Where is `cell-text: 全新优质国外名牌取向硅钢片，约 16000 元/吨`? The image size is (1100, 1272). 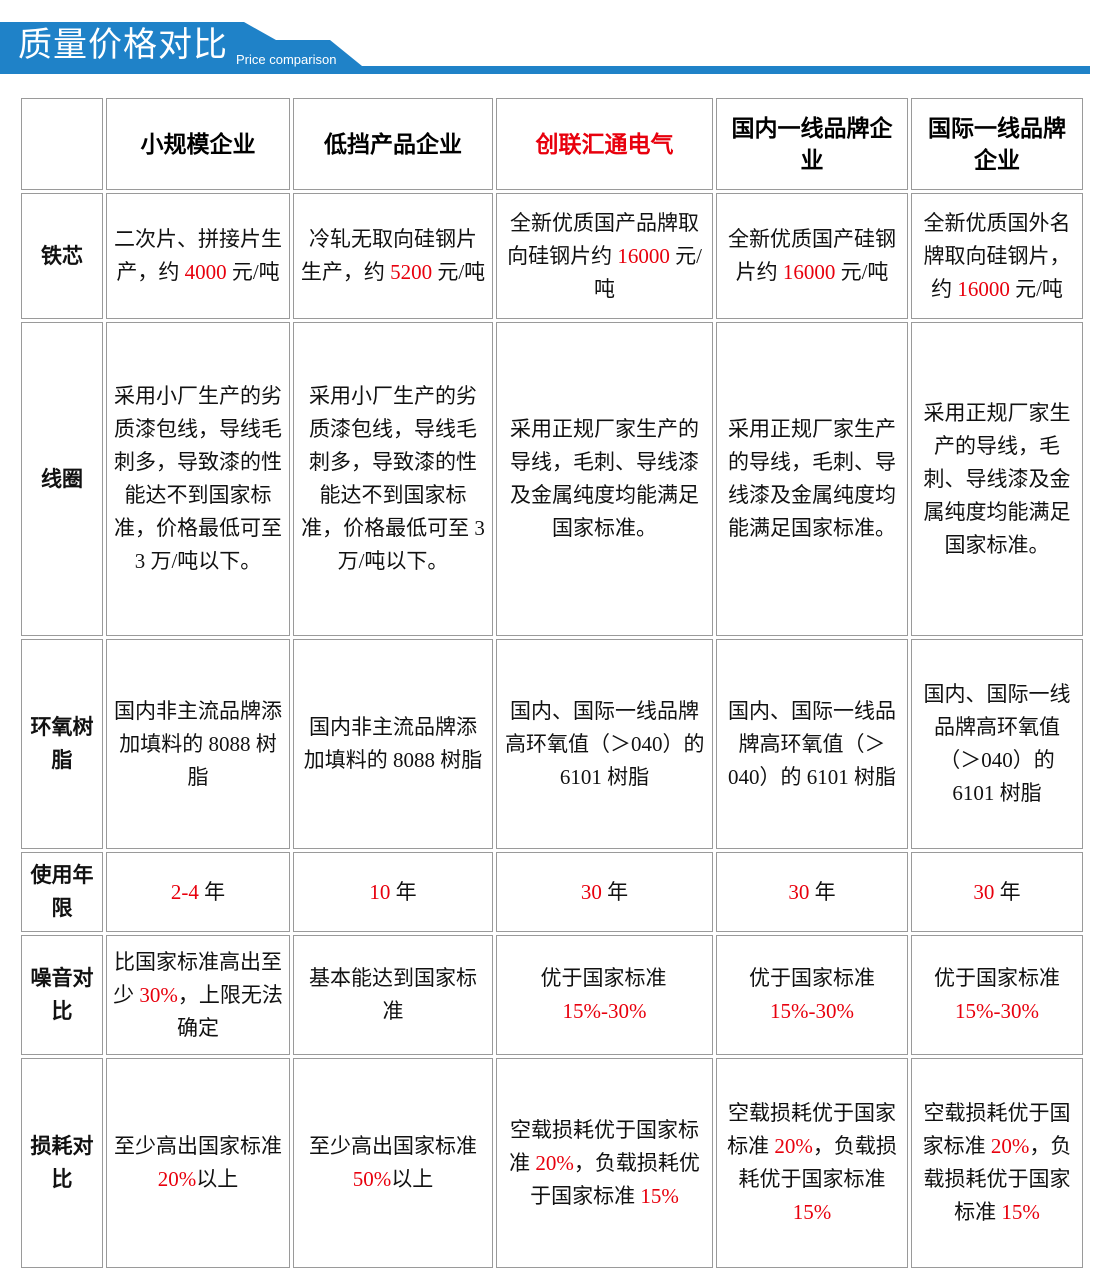 cell-text: 全新优质国外名牌取向硅钢片，约 16000 元/吨 is located at coordinates (997, 255).